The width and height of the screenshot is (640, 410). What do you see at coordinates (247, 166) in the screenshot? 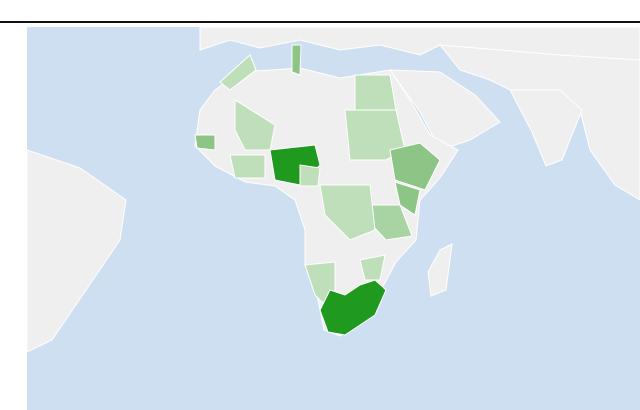
I see `ivory-coast-ghana` at bounding box center [247, 166].